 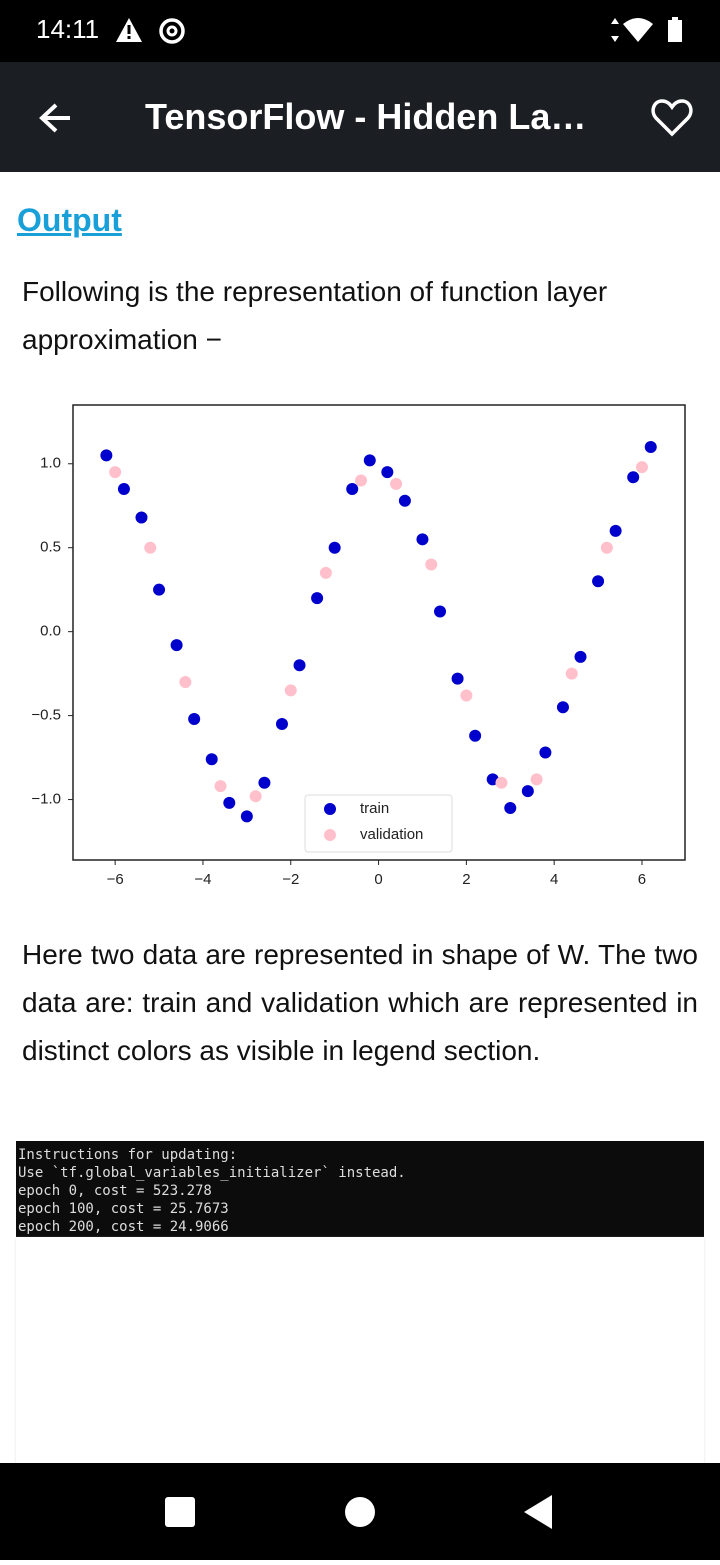 I want to click on y-tick-label: 0.5, so click(x=50, y=547).